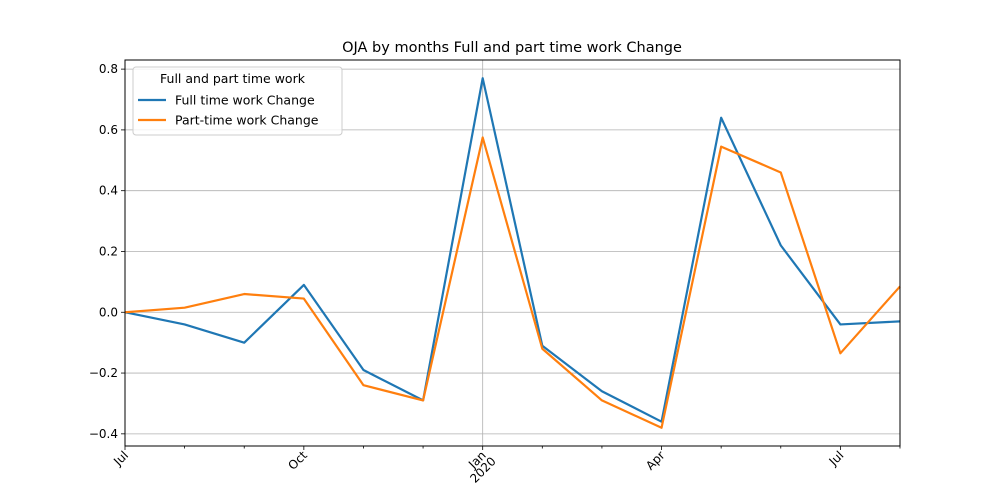 The image size is (1000, 500). Describe the element at coordinates (103, 434) in the screenshot. I see `y-tick-label: −0.4` at that location.